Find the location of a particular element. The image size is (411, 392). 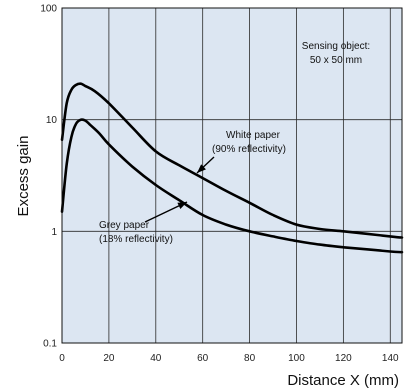

y-tick-labels: 0.1 1 10 100 is located at coordinates (48, 177).